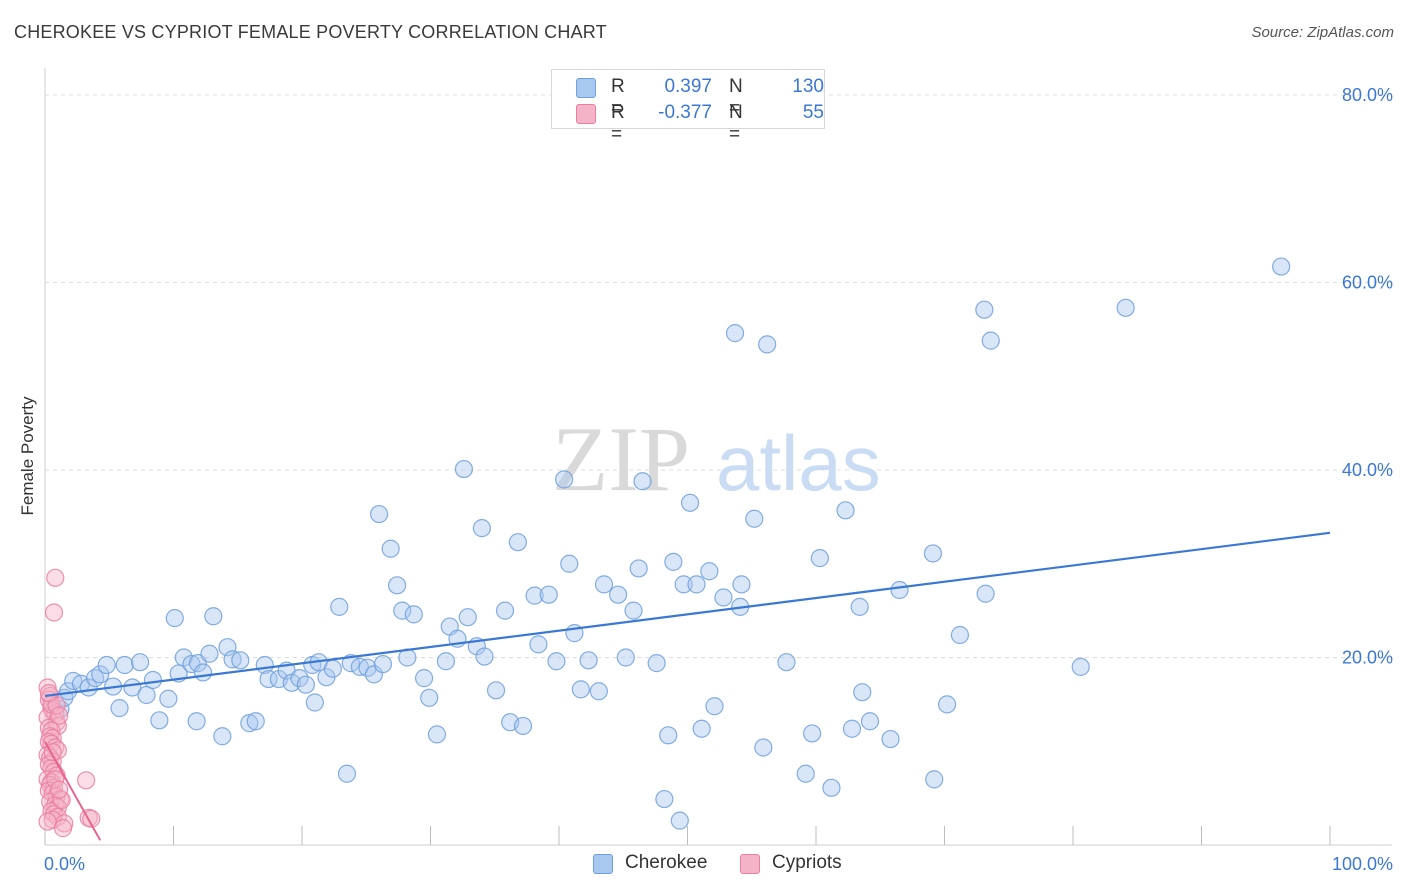  Describe the element at coordinates (750, 864) in the screenshot. I see `cypriot-swatch` at that location.